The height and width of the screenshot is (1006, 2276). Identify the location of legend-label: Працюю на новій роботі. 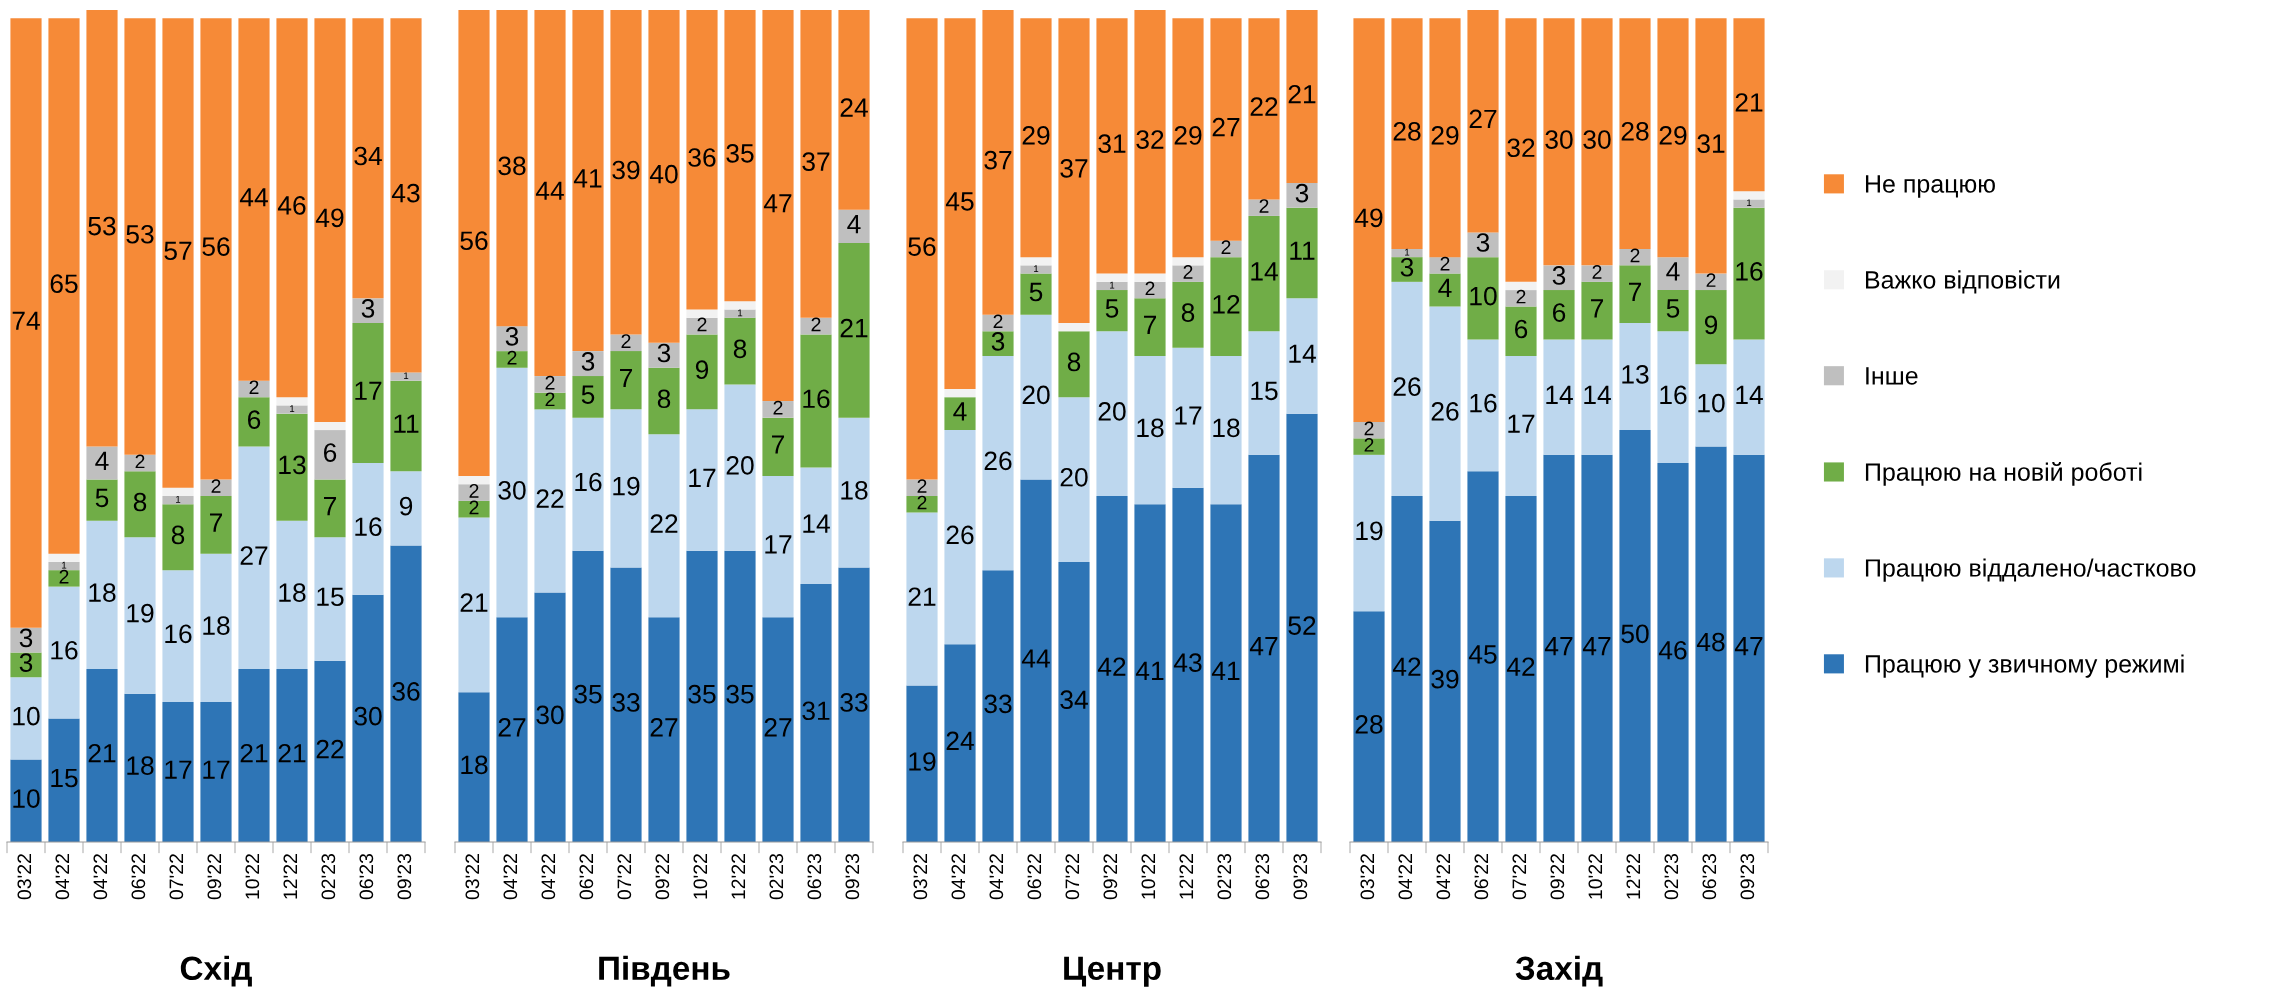
(2003, 474).